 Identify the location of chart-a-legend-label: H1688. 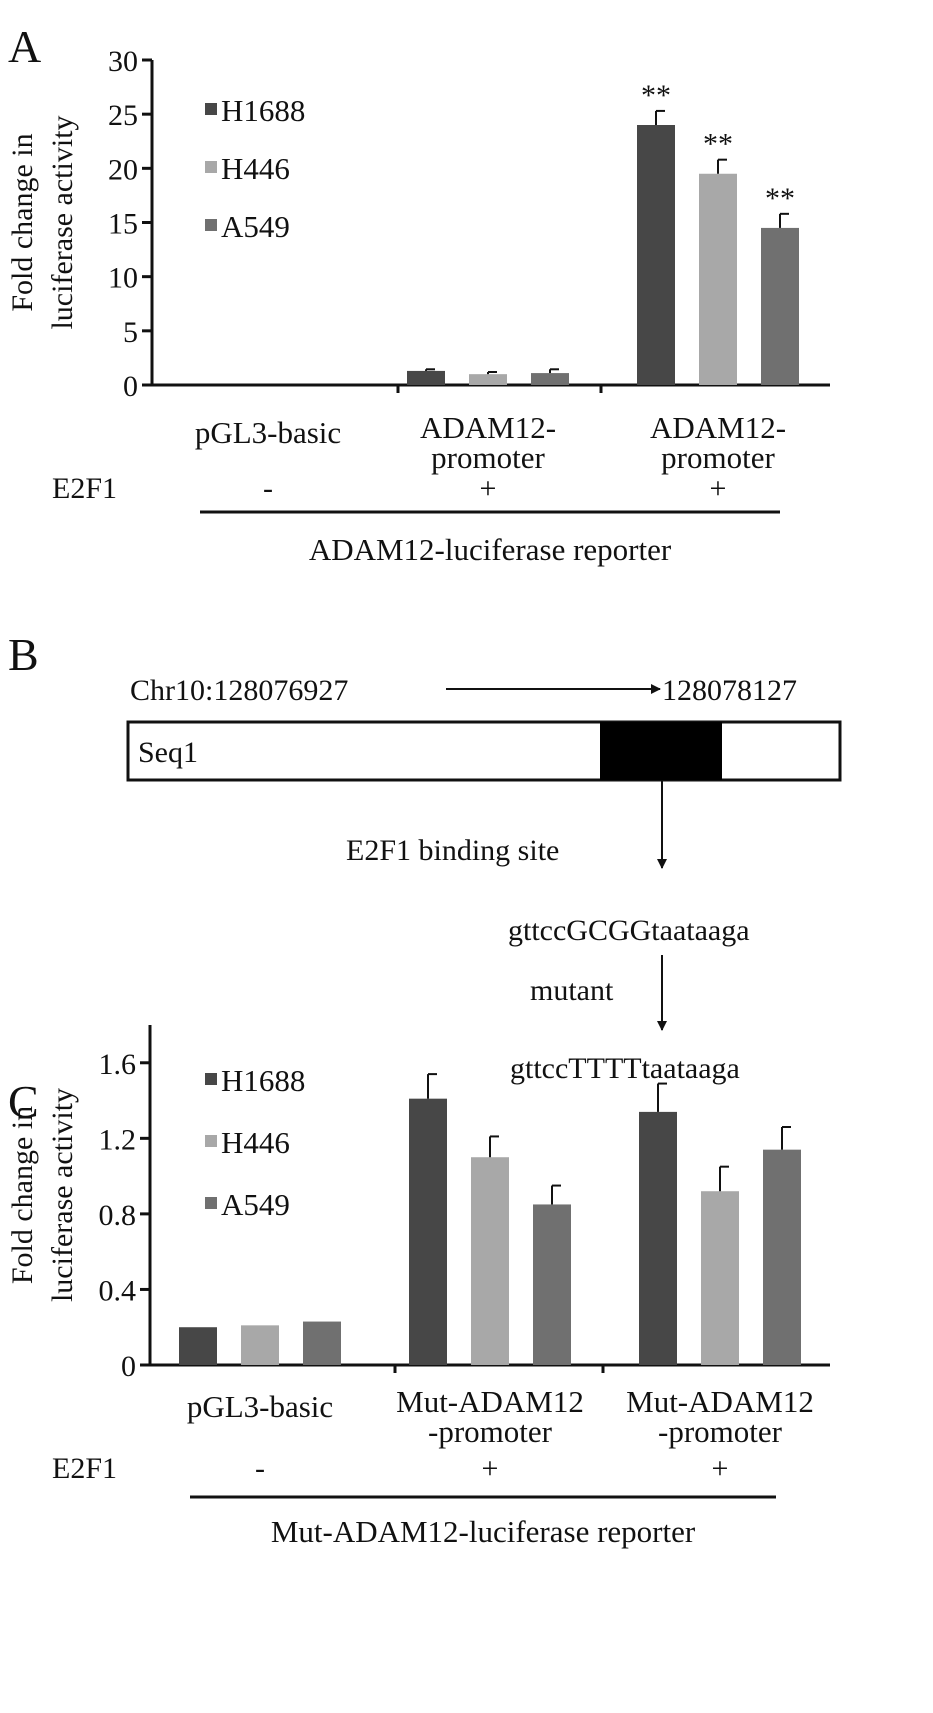
(263, 110).